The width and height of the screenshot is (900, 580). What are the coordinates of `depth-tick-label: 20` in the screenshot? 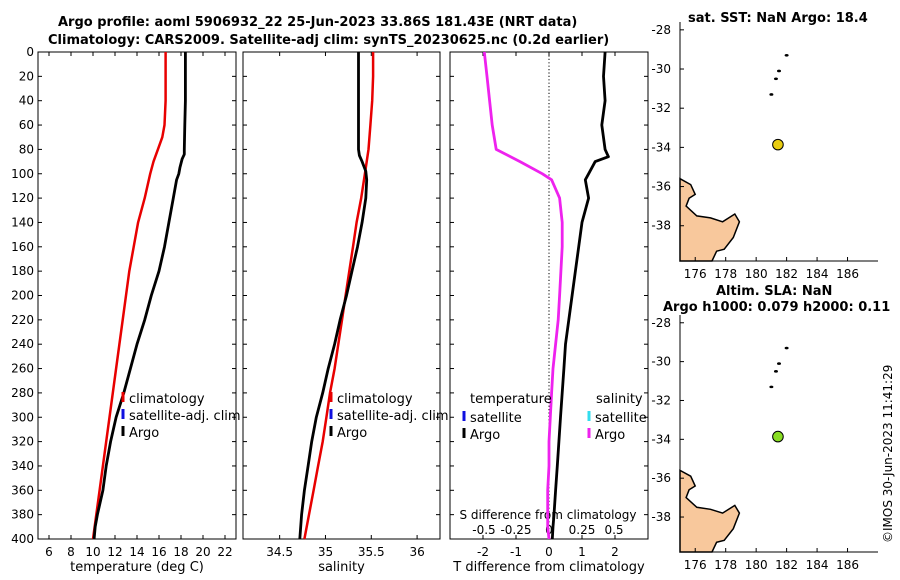 It's located at (26, 76).